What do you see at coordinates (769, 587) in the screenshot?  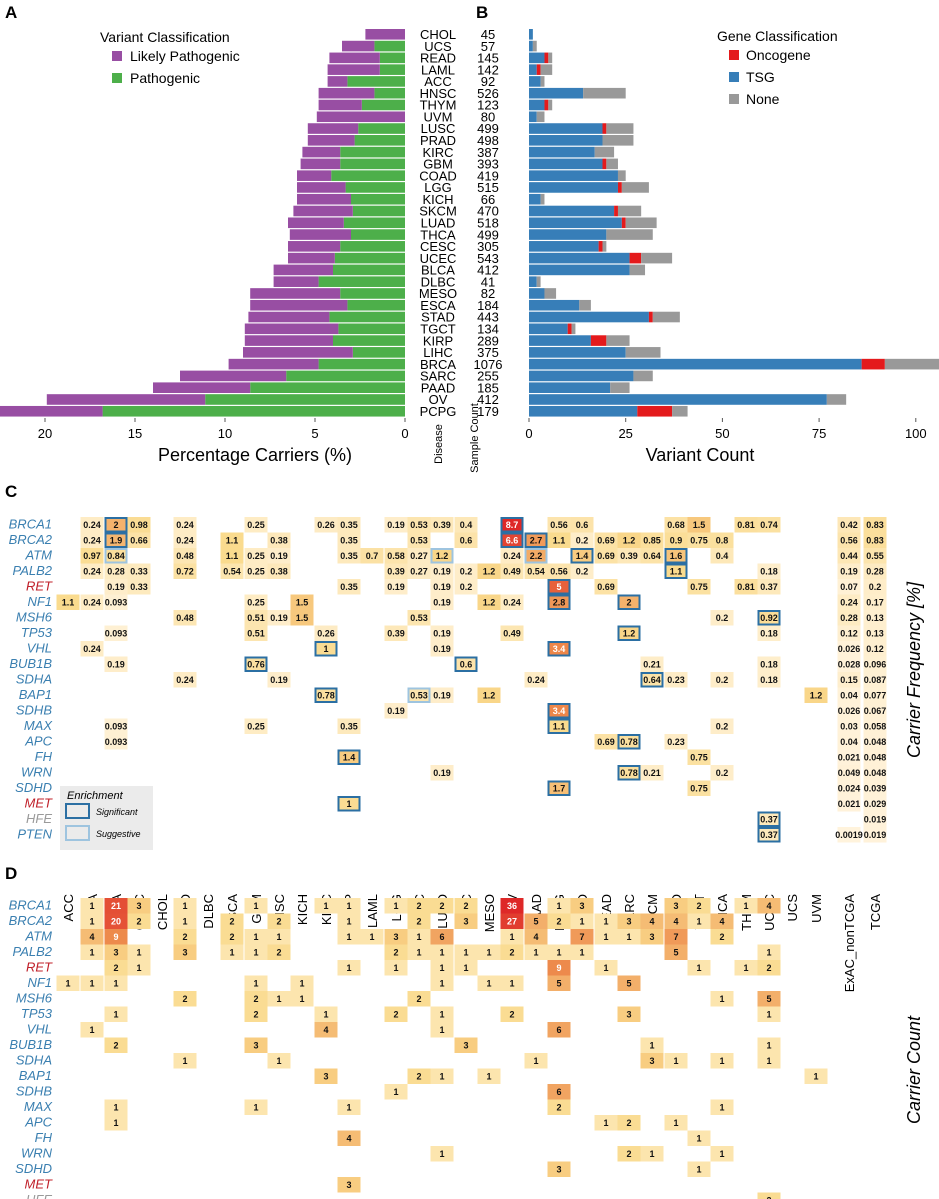 I see `cell-ret-ucec` at bounding box center [769, 587].